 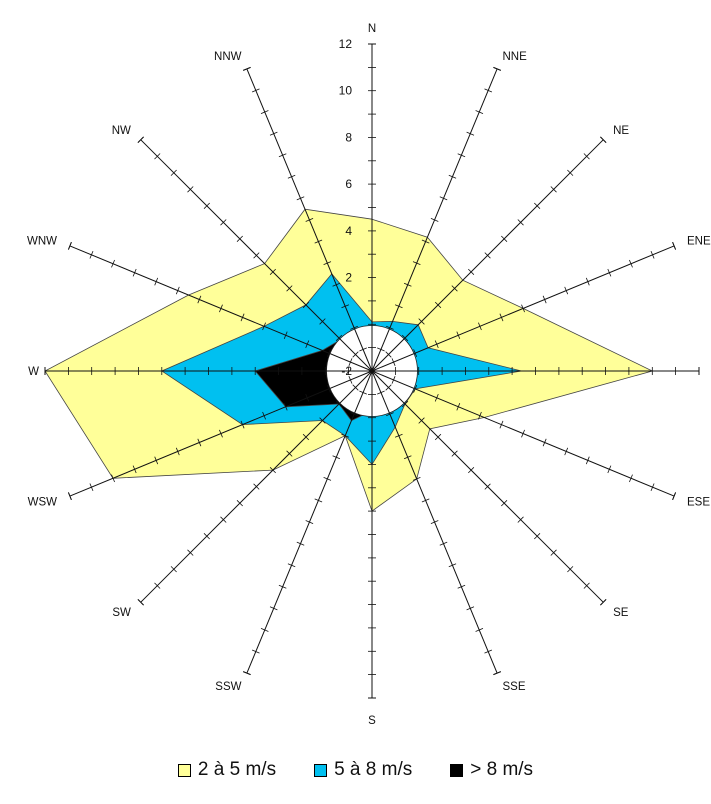 What do you see at coordinates (393, 362) in the screenshot?
I see `axis-tick-ENE--1` at bounding box center [393, 362].